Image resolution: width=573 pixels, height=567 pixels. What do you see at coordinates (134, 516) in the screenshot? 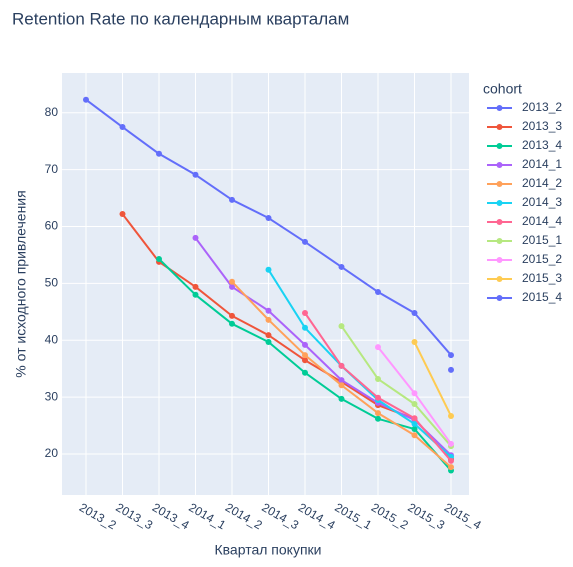
I see `x-tick-label: 2013_3` at bounding box center [134, 516].